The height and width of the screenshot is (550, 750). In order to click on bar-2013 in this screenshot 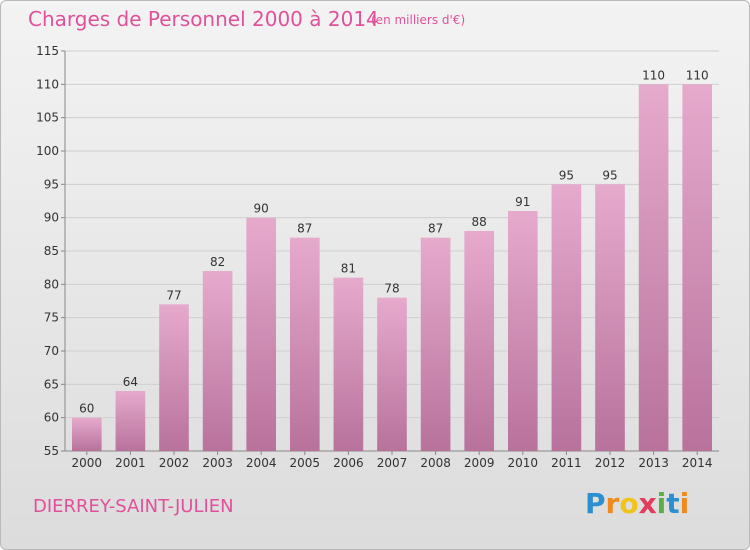, I will do `click(653, 267)`.